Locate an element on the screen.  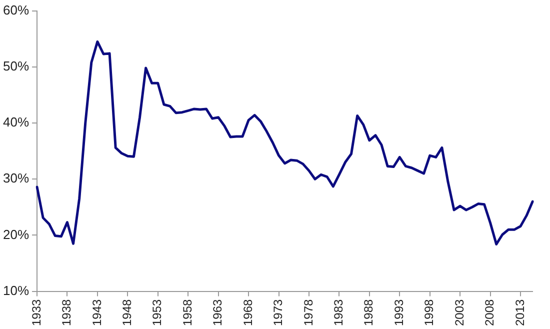
x-tick-label: 1963 is located at coordinates (217, 312).